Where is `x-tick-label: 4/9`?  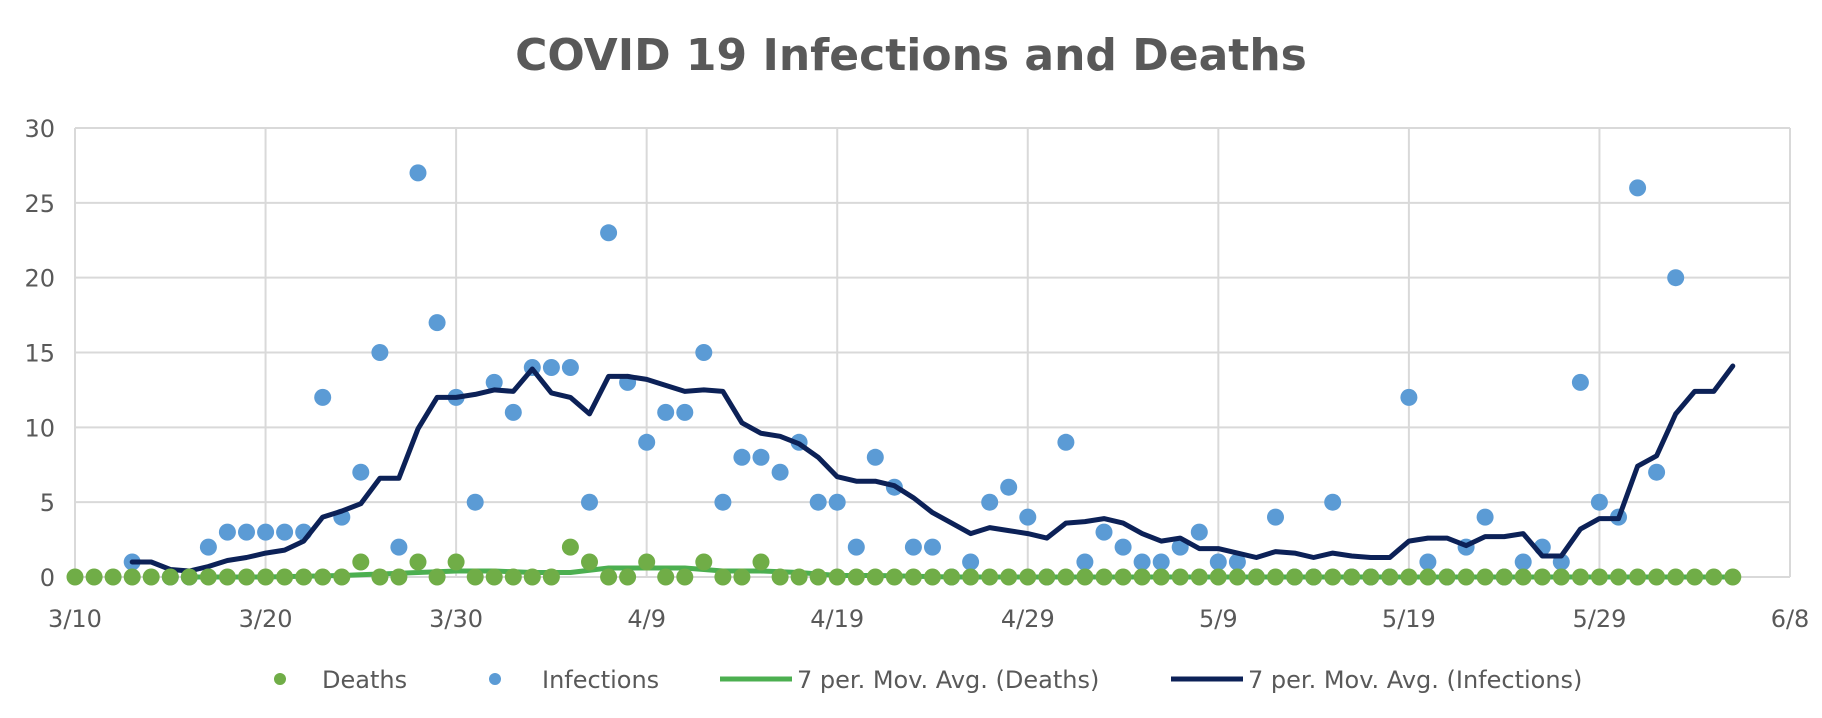
x-tick-label: 4/9 is located at coordinates (646, 619).